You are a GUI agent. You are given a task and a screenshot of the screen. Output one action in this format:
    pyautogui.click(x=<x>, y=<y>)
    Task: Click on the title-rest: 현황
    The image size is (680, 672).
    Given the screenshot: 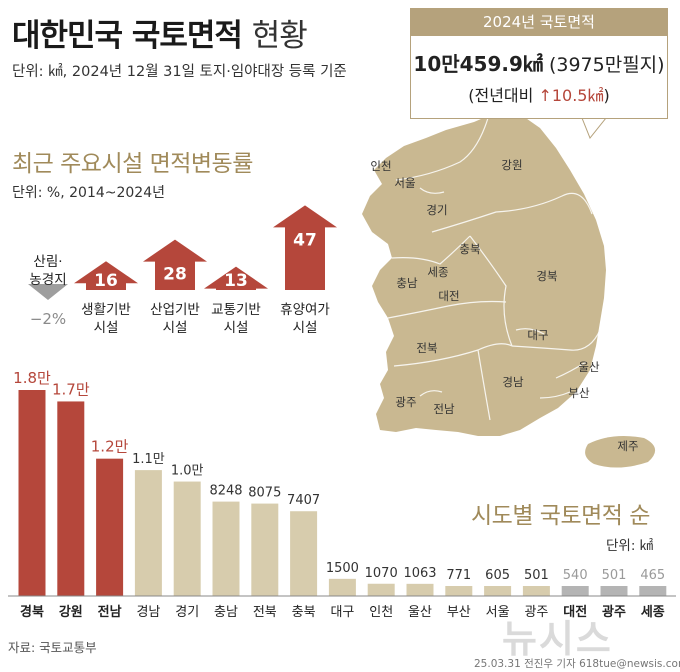 What is the action you would take?
    pyautogui.click(x=279, y=36)
    